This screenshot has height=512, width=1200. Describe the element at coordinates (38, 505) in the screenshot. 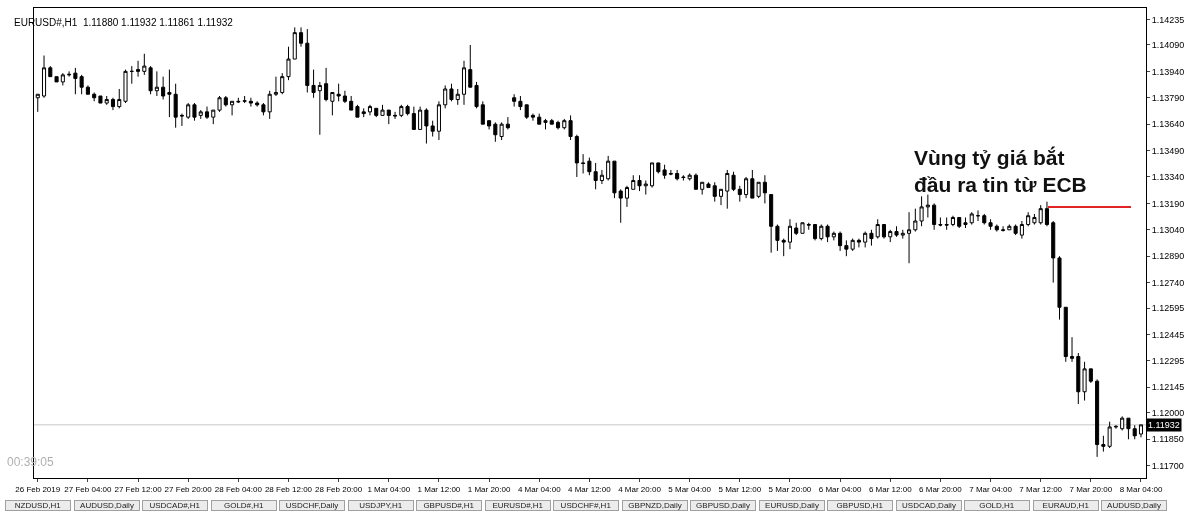

I see `text: NZDUSD,H1` at that location.